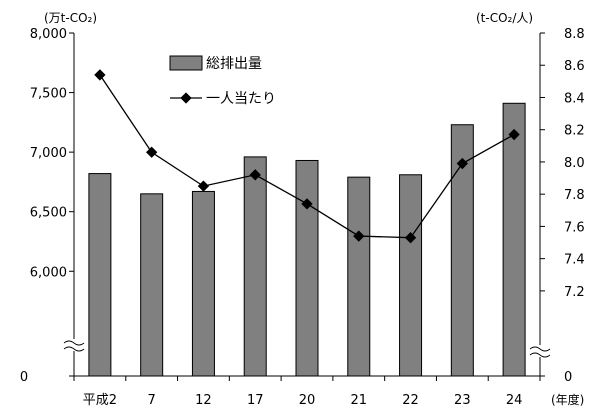  What do you see at coordinates (359, 400) in the screenshot?
I see `x-tick-label: 21` at bounding box center [359, 400].